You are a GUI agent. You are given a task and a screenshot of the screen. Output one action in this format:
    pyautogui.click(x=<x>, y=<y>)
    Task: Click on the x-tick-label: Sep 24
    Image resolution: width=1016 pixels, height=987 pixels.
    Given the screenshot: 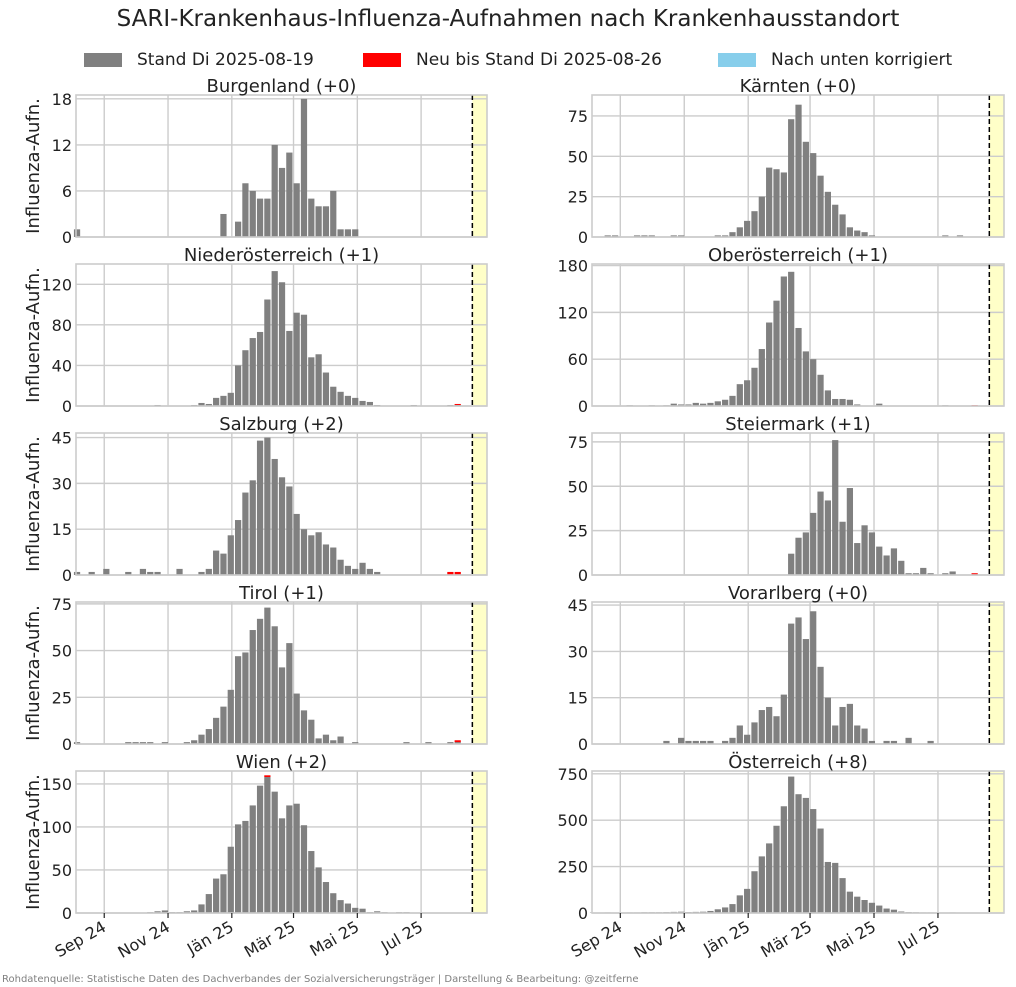 What is the action you would take?
    pyautogui.click(x=597, y=939)
    